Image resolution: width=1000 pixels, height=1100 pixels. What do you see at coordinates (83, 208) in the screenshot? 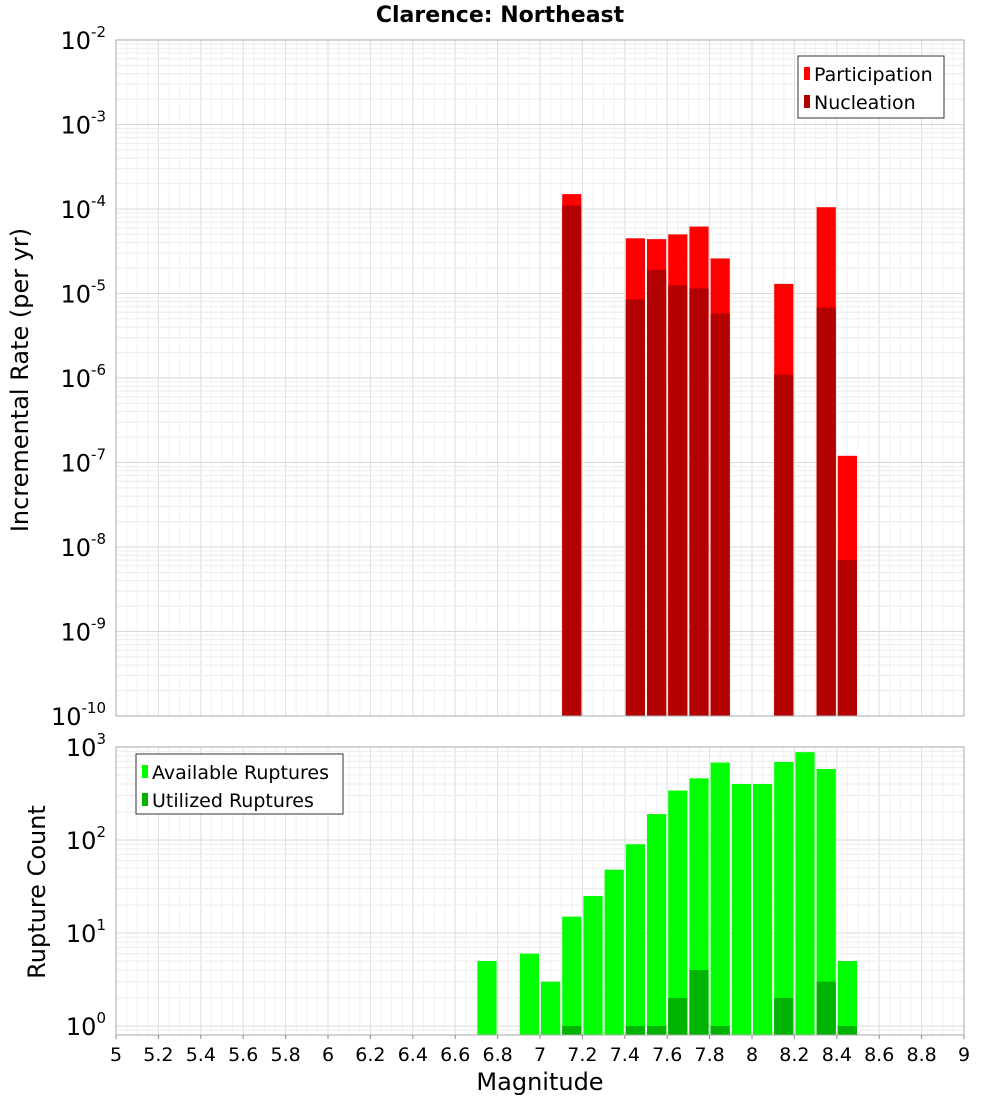
I see `y-tick-label: 10⁻⁴` at bounding box center [83, 208].